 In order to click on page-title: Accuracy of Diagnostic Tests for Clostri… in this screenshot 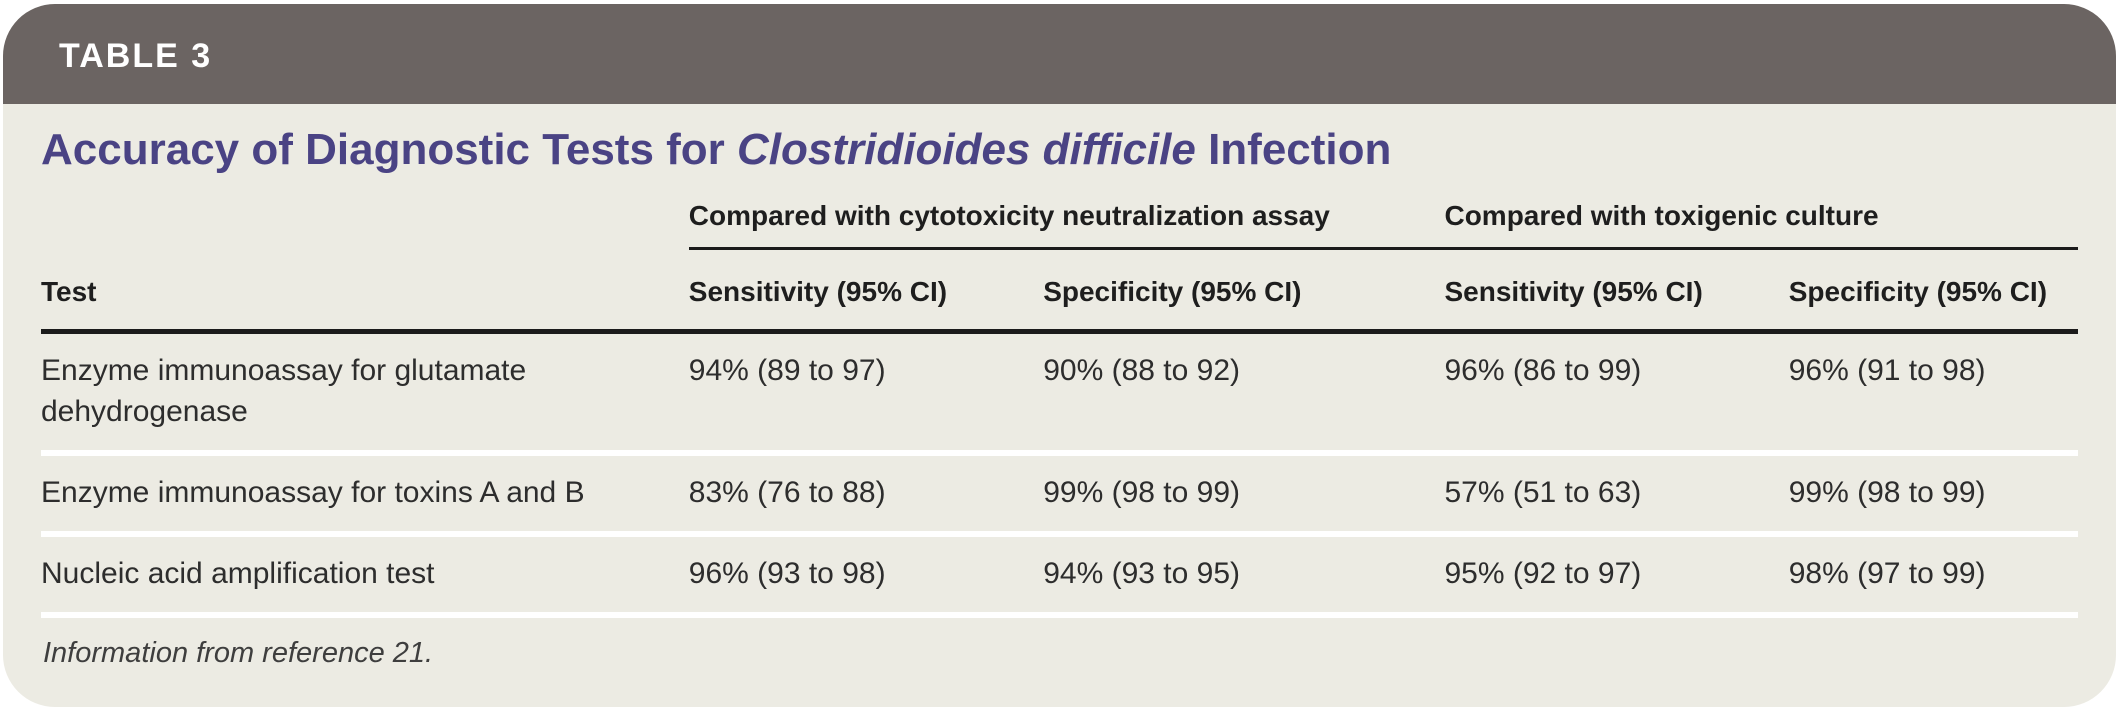, I will do `click(1059, 149)`.